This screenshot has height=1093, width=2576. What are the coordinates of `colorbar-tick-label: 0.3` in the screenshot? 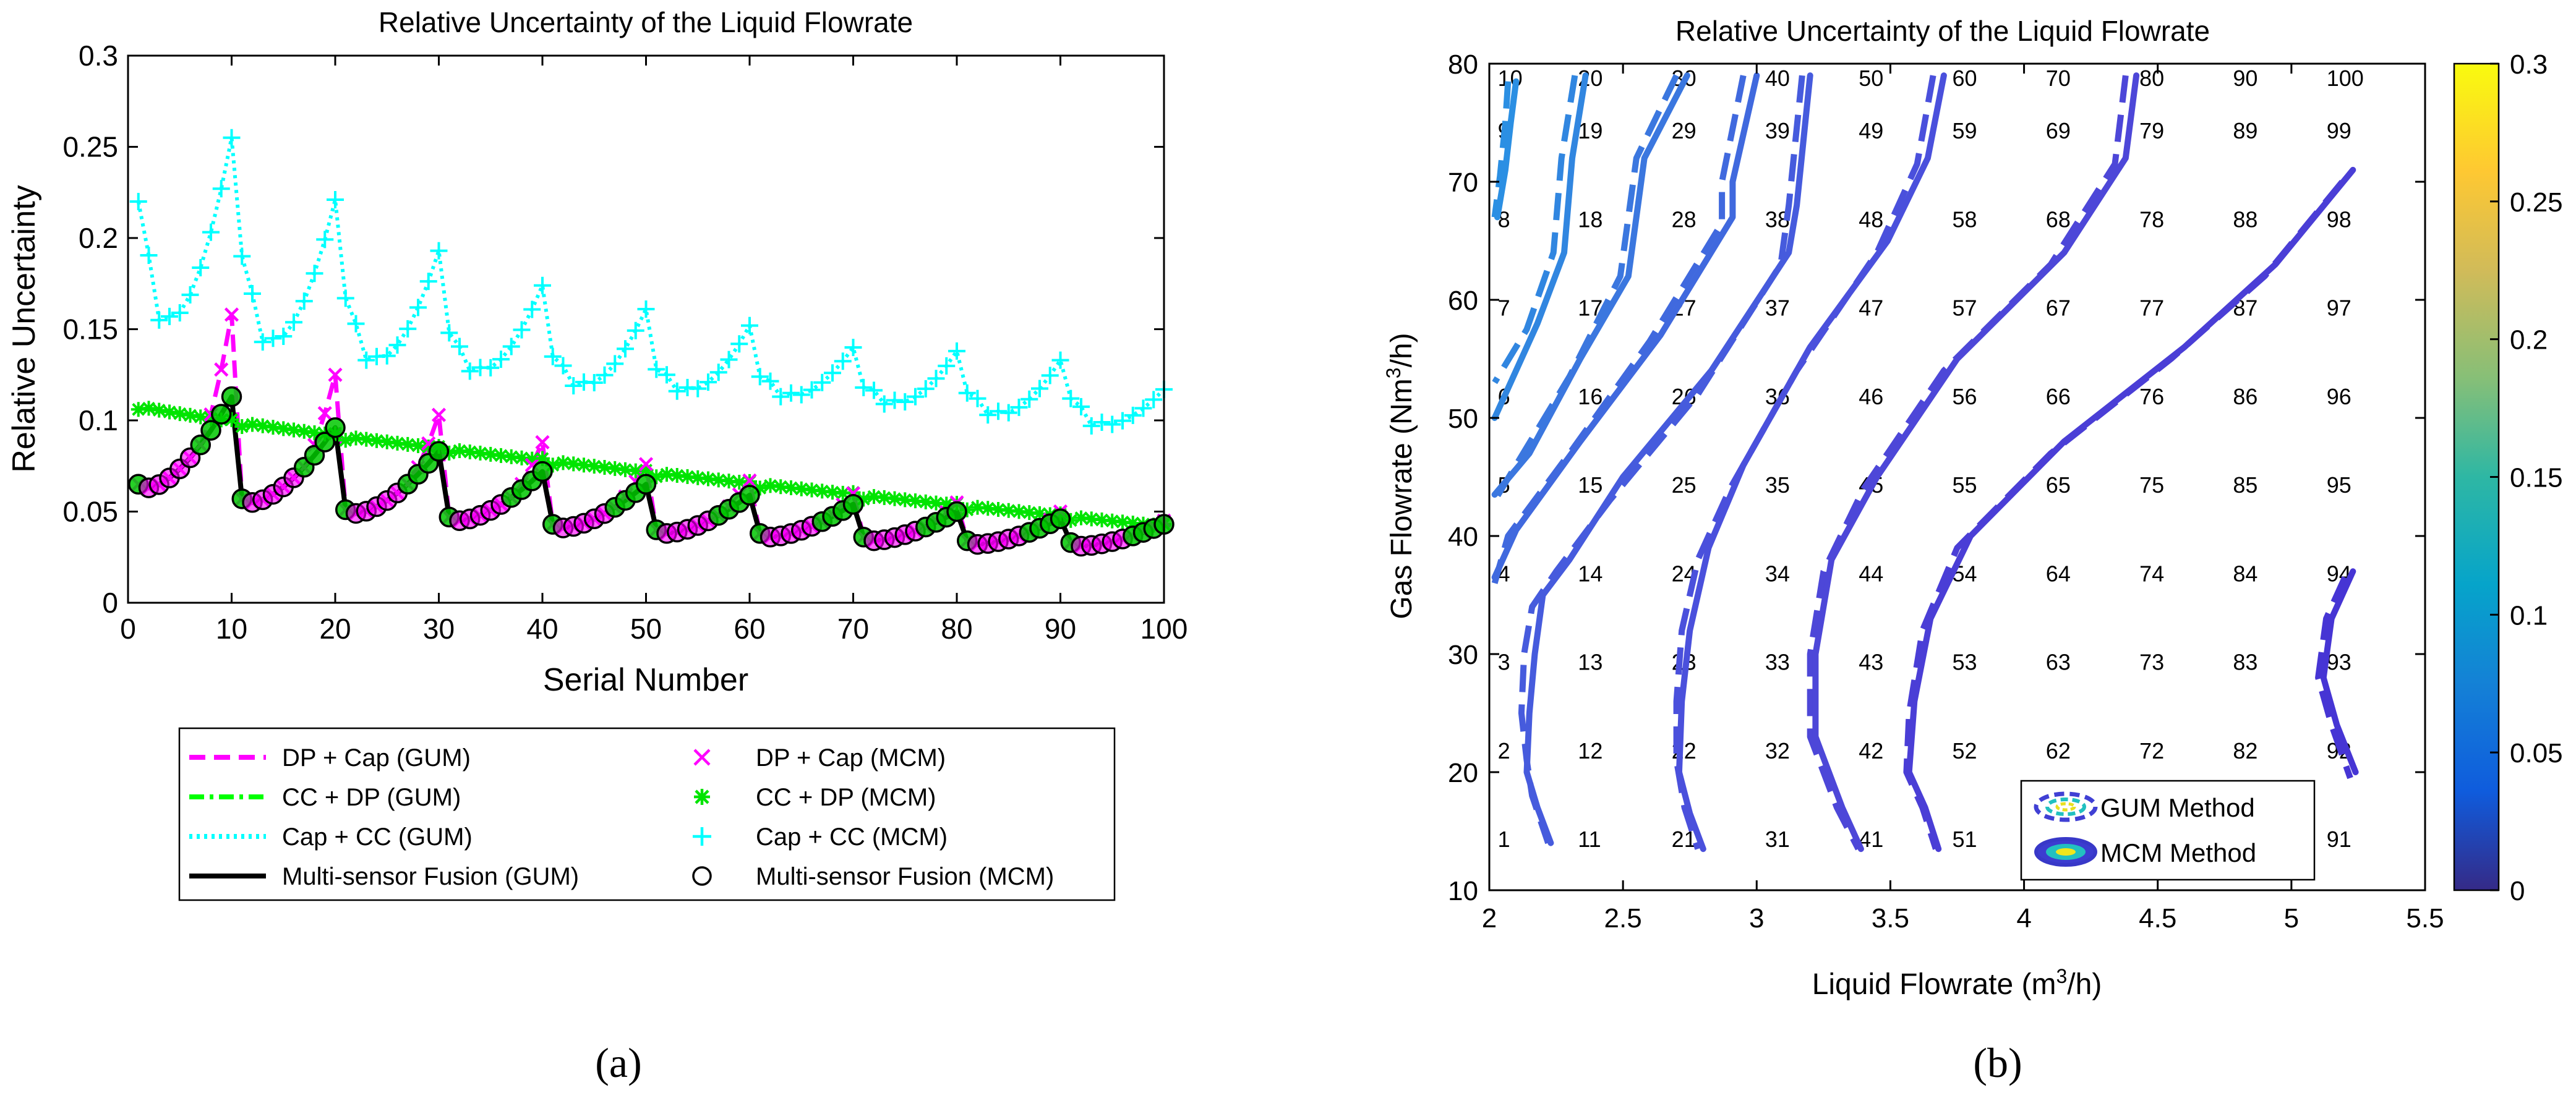 It's located at (2529, 64).